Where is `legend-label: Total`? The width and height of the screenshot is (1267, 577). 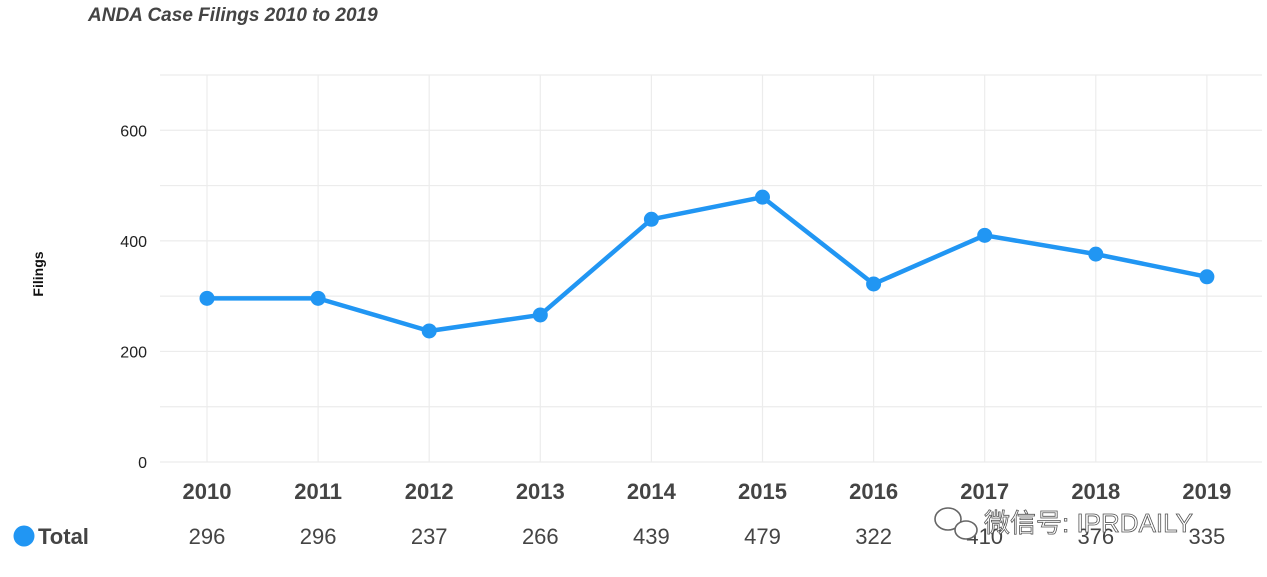 legend-label: Total is located at coordinates (63, 536).